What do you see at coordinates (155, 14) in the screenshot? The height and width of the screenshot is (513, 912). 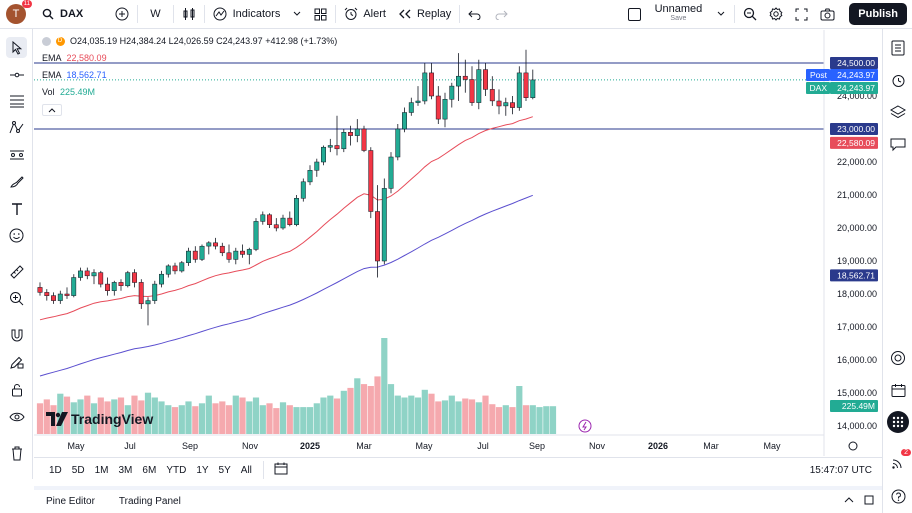 I see `interval-button: W` at bounding box center [155, 14].